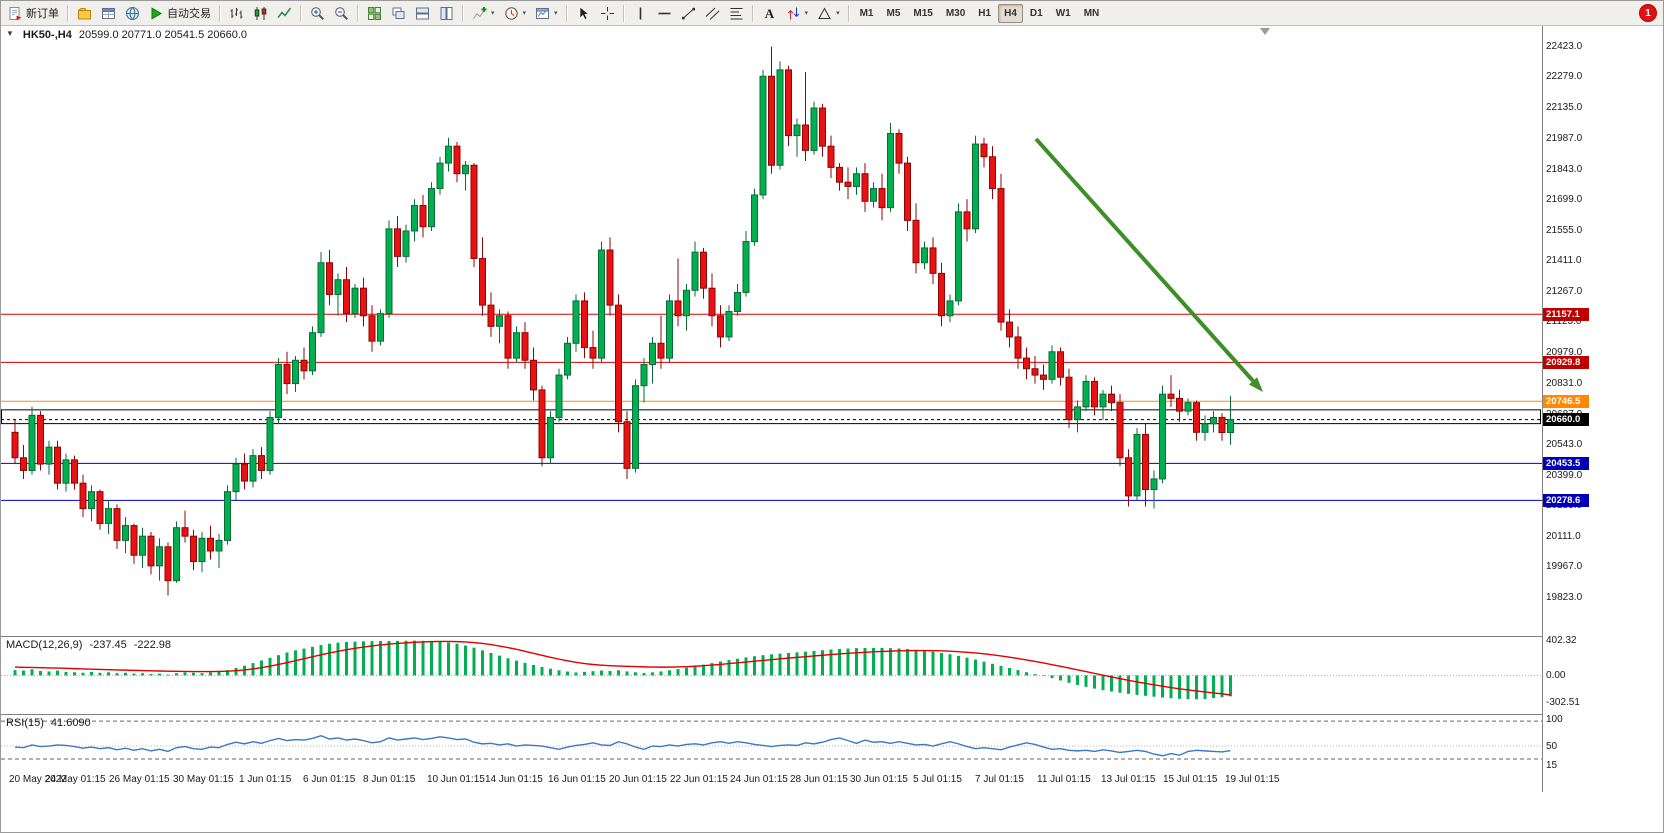 Image resolution: width=1664 pixels, height=833 pixels. Describe the element at coordinates (640, 13) in the screenshot. I see `vertical-line-button` at that location.